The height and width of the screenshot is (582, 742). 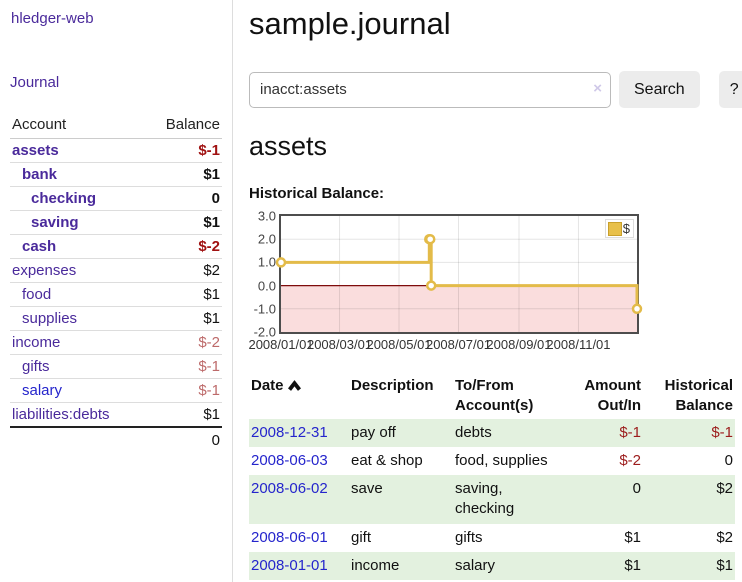 What do you see at coordinates (730, 89) in the screenshot?
I see `help-button: ?` at bounding box center [730, 89].